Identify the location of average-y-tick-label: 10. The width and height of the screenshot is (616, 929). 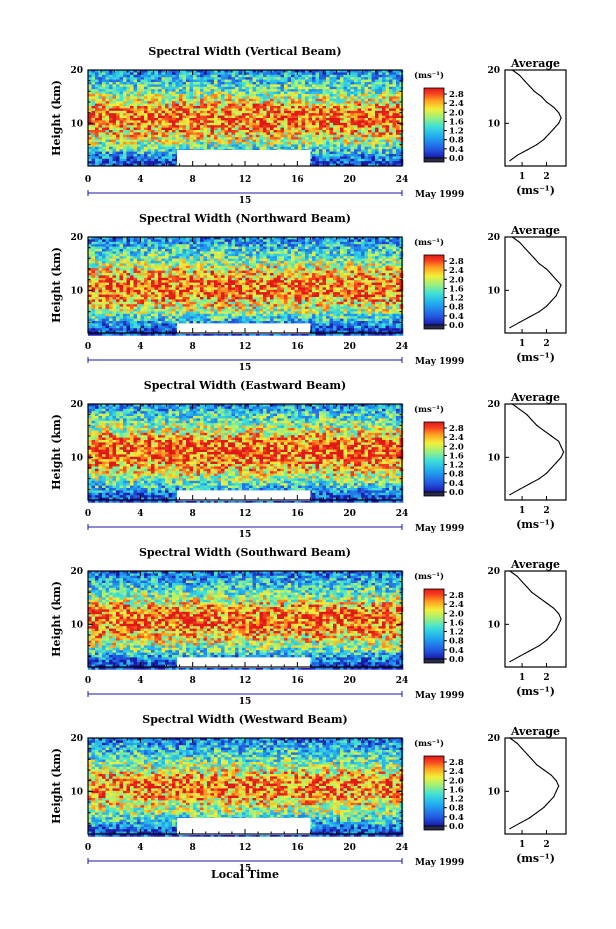
(493, 124).